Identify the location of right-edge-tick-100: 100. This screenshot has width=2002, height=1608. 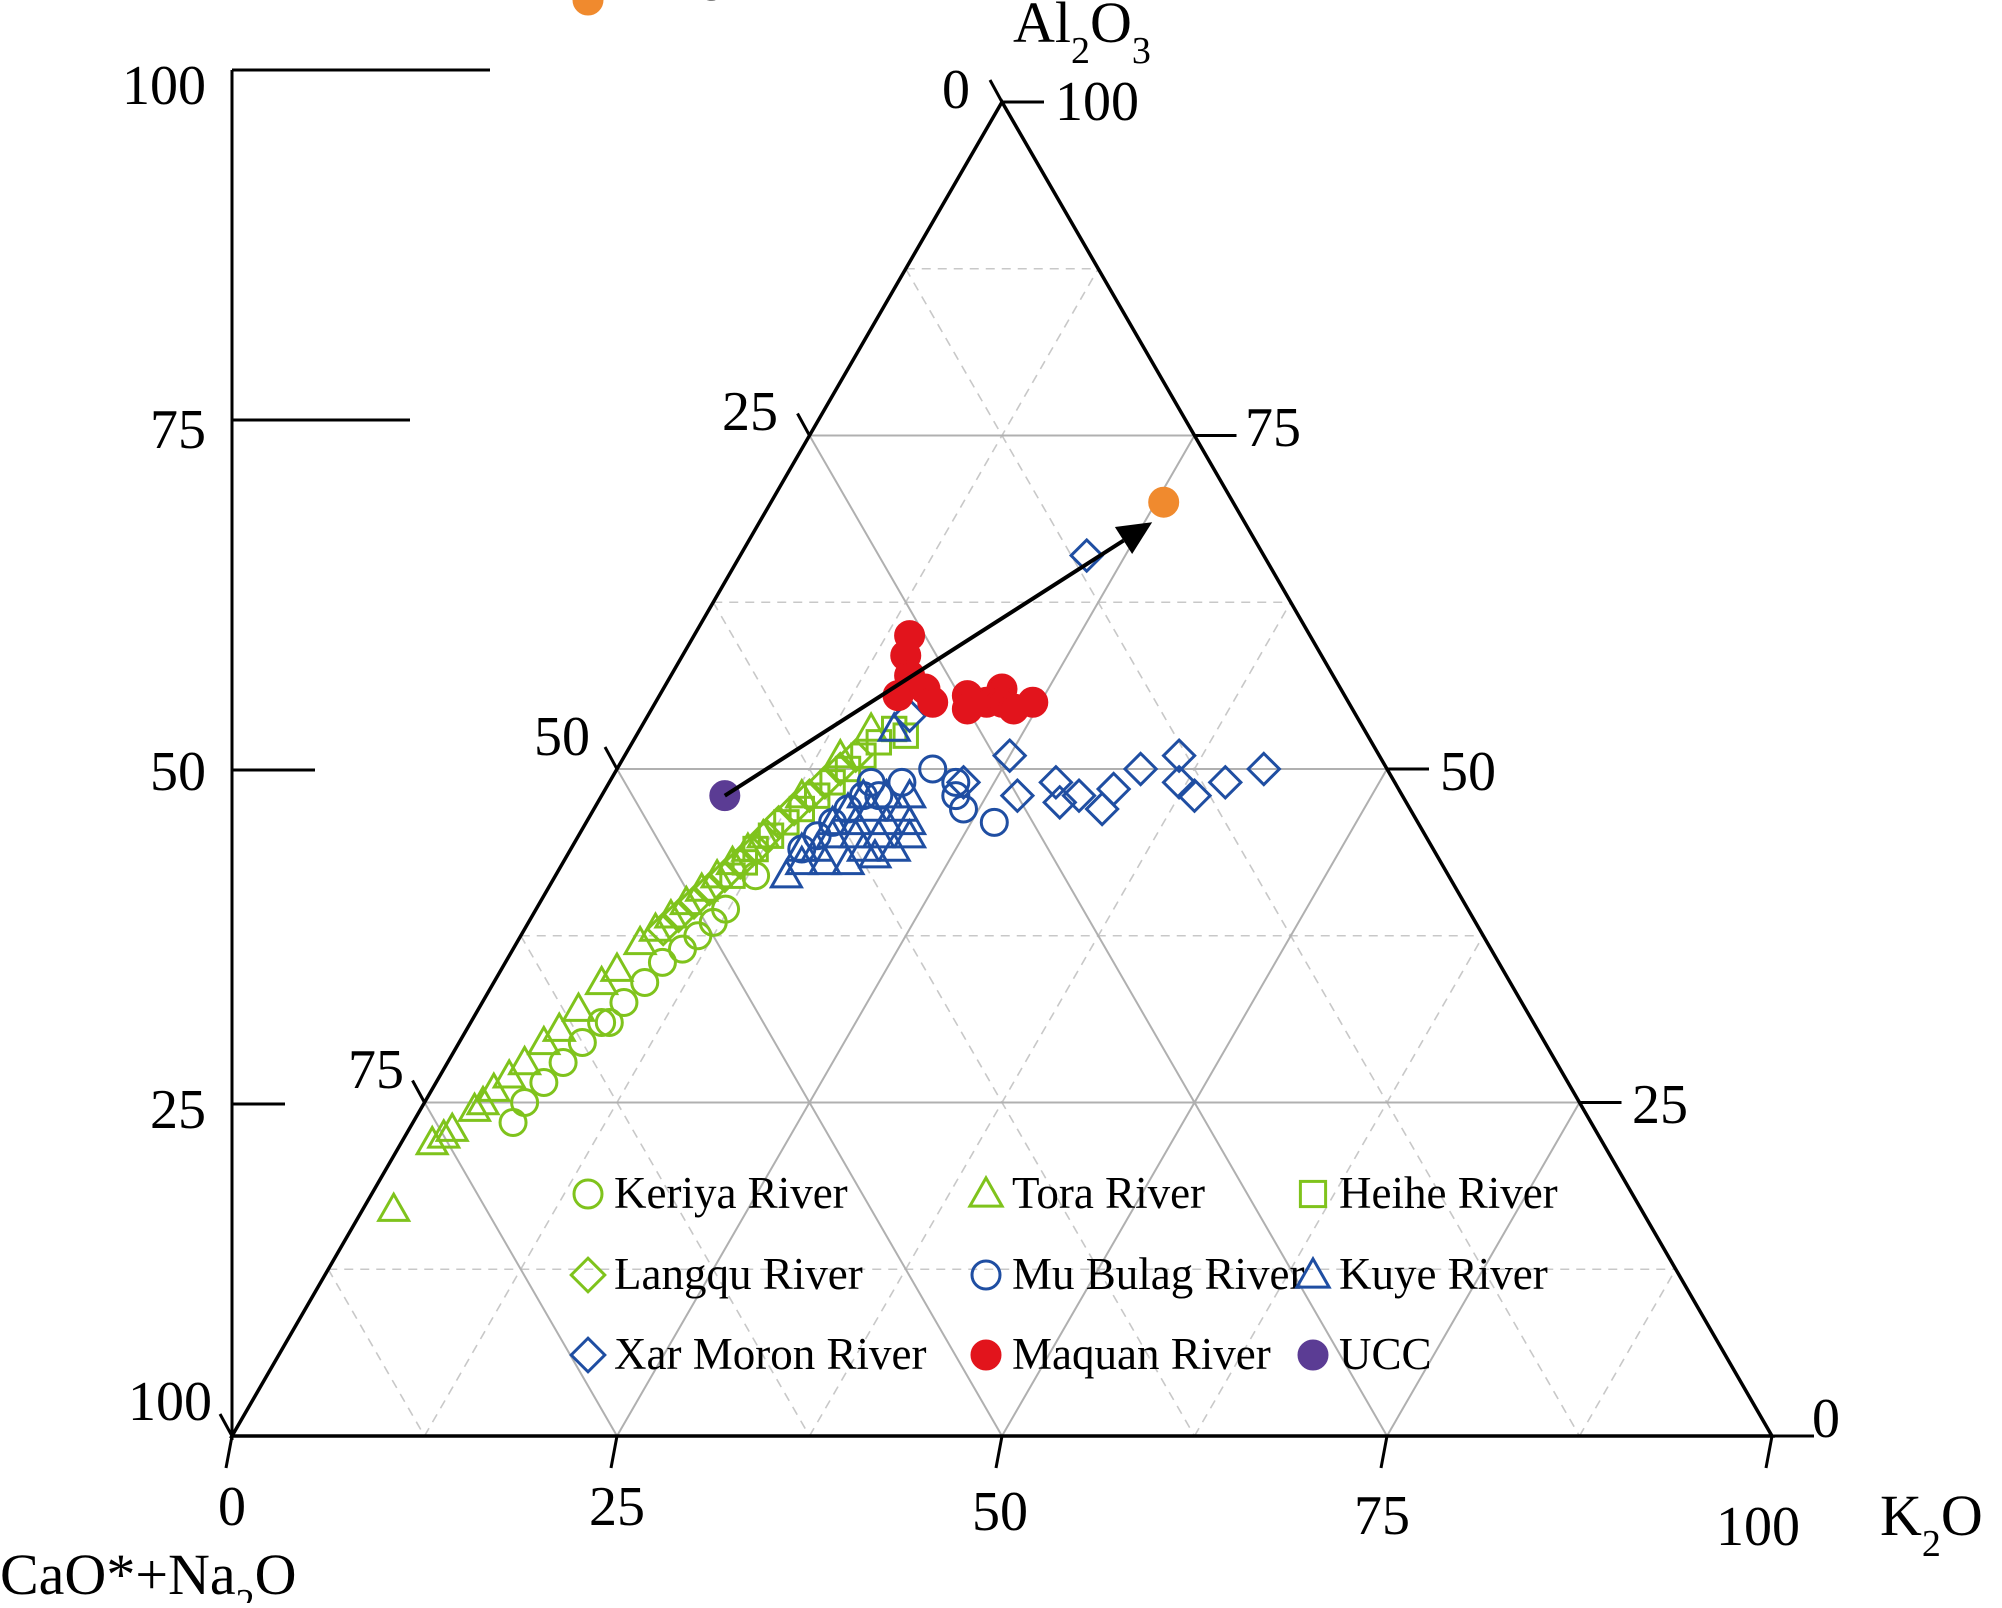
(1097, 102).